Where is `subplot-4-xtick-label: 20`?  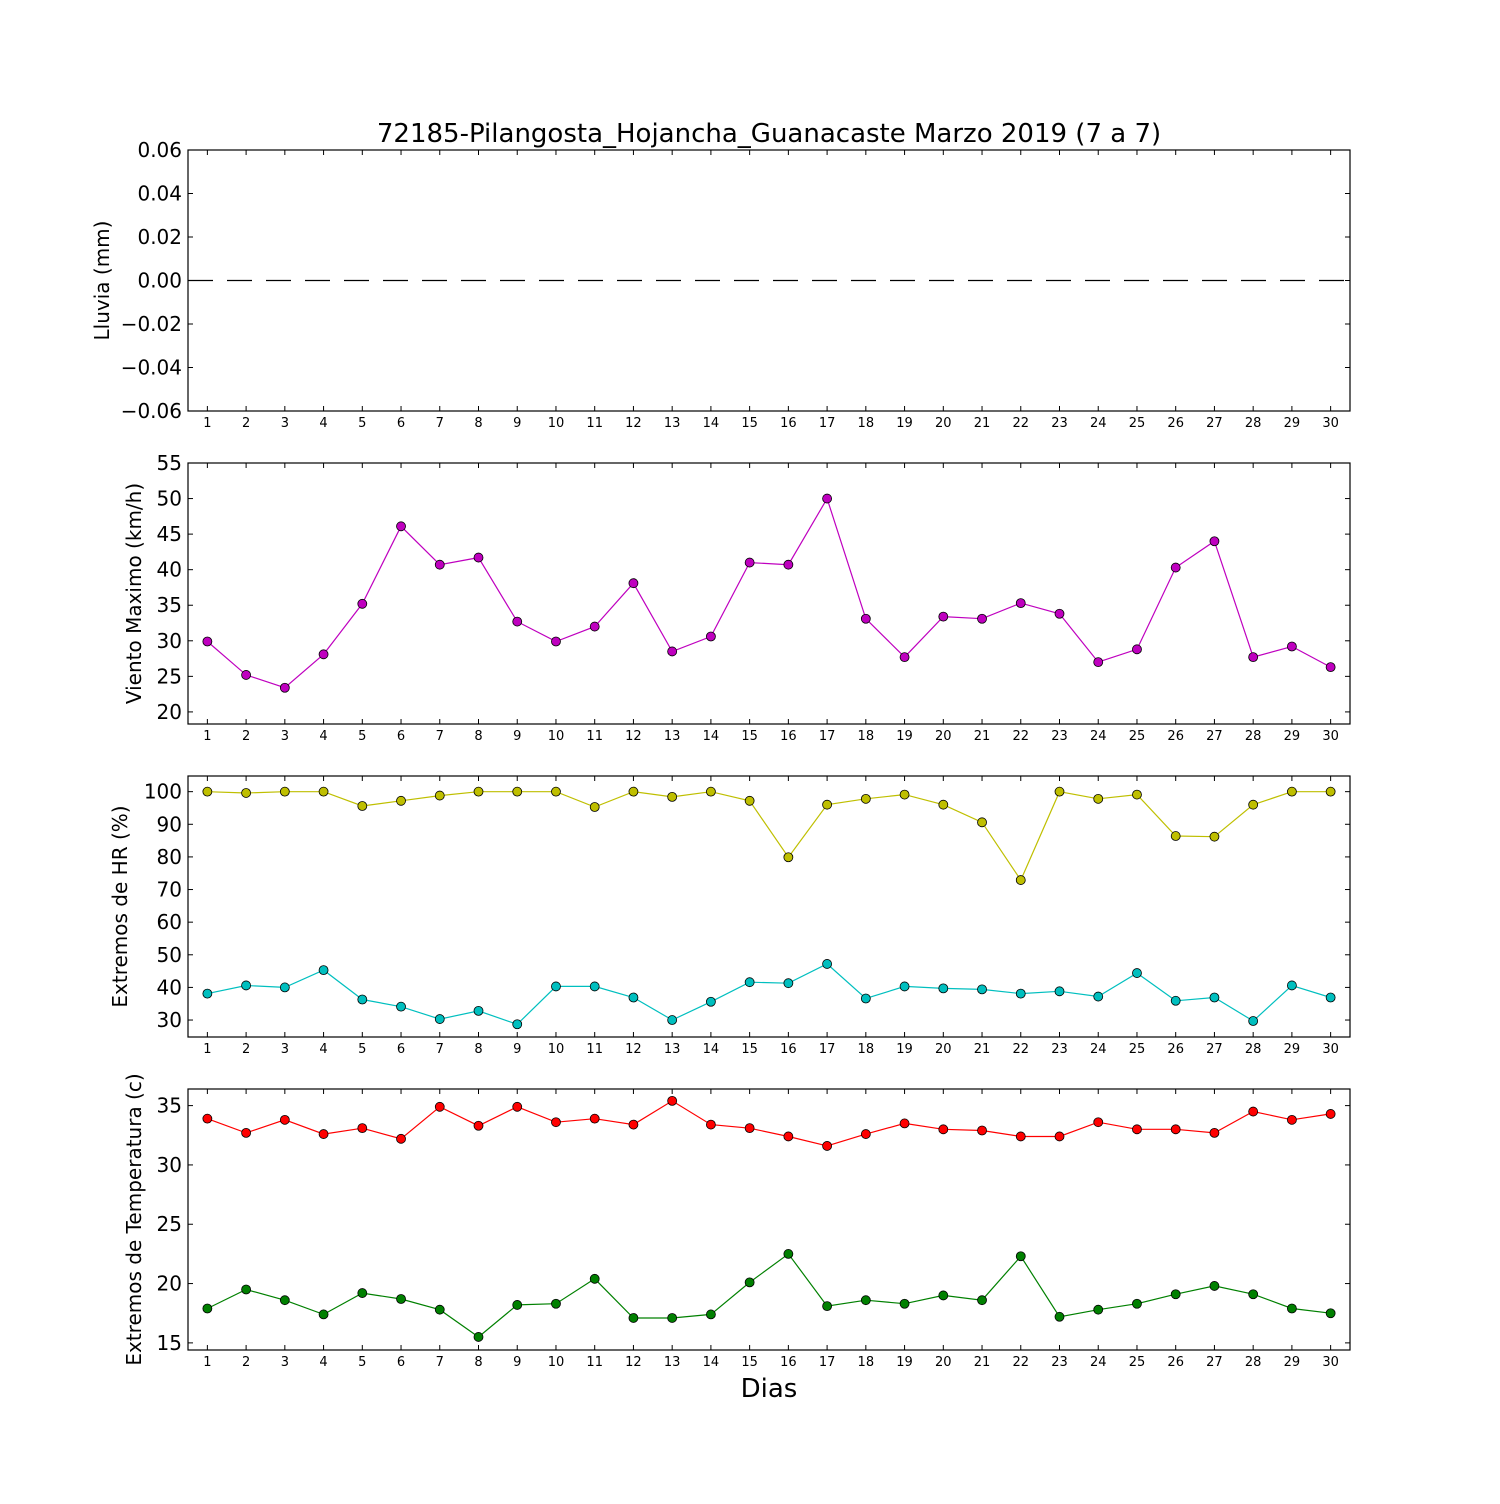 subplot-4-xtick-label: 20 is located at coordinates (943, 1362).